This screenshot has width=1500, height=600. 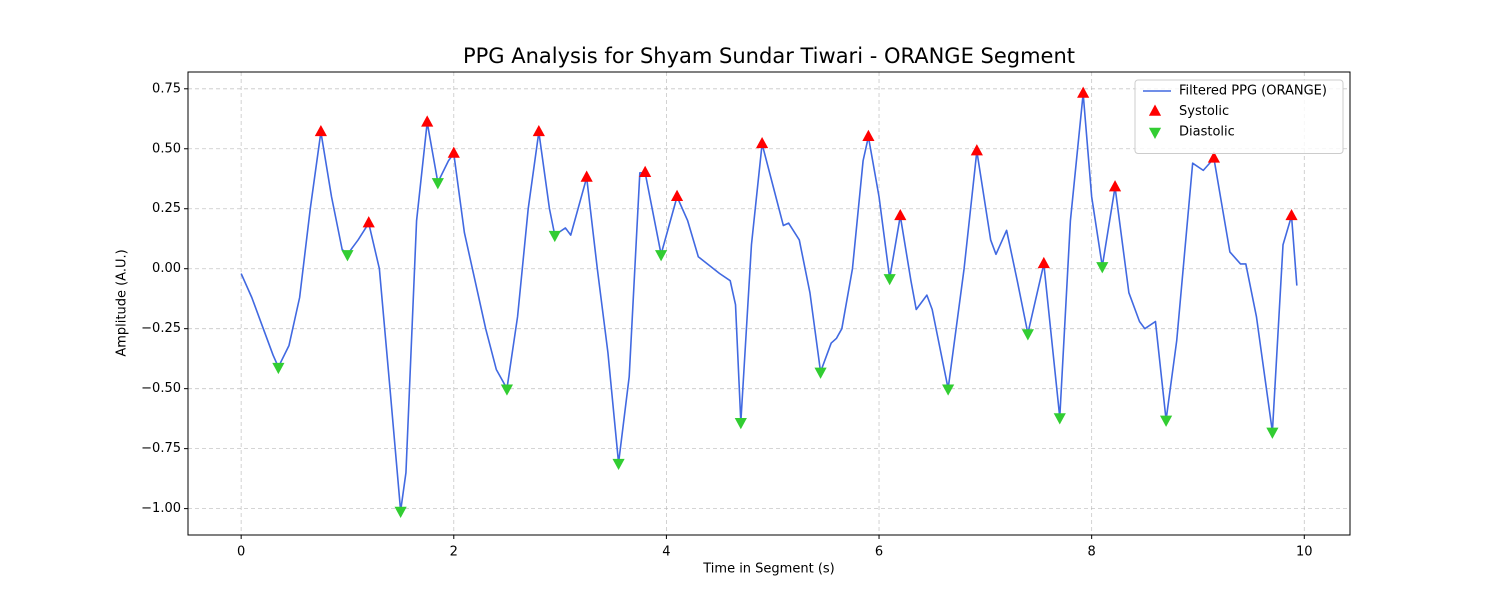 I want to click on y-tick-label: −0.50, so click(x=161, y=388).